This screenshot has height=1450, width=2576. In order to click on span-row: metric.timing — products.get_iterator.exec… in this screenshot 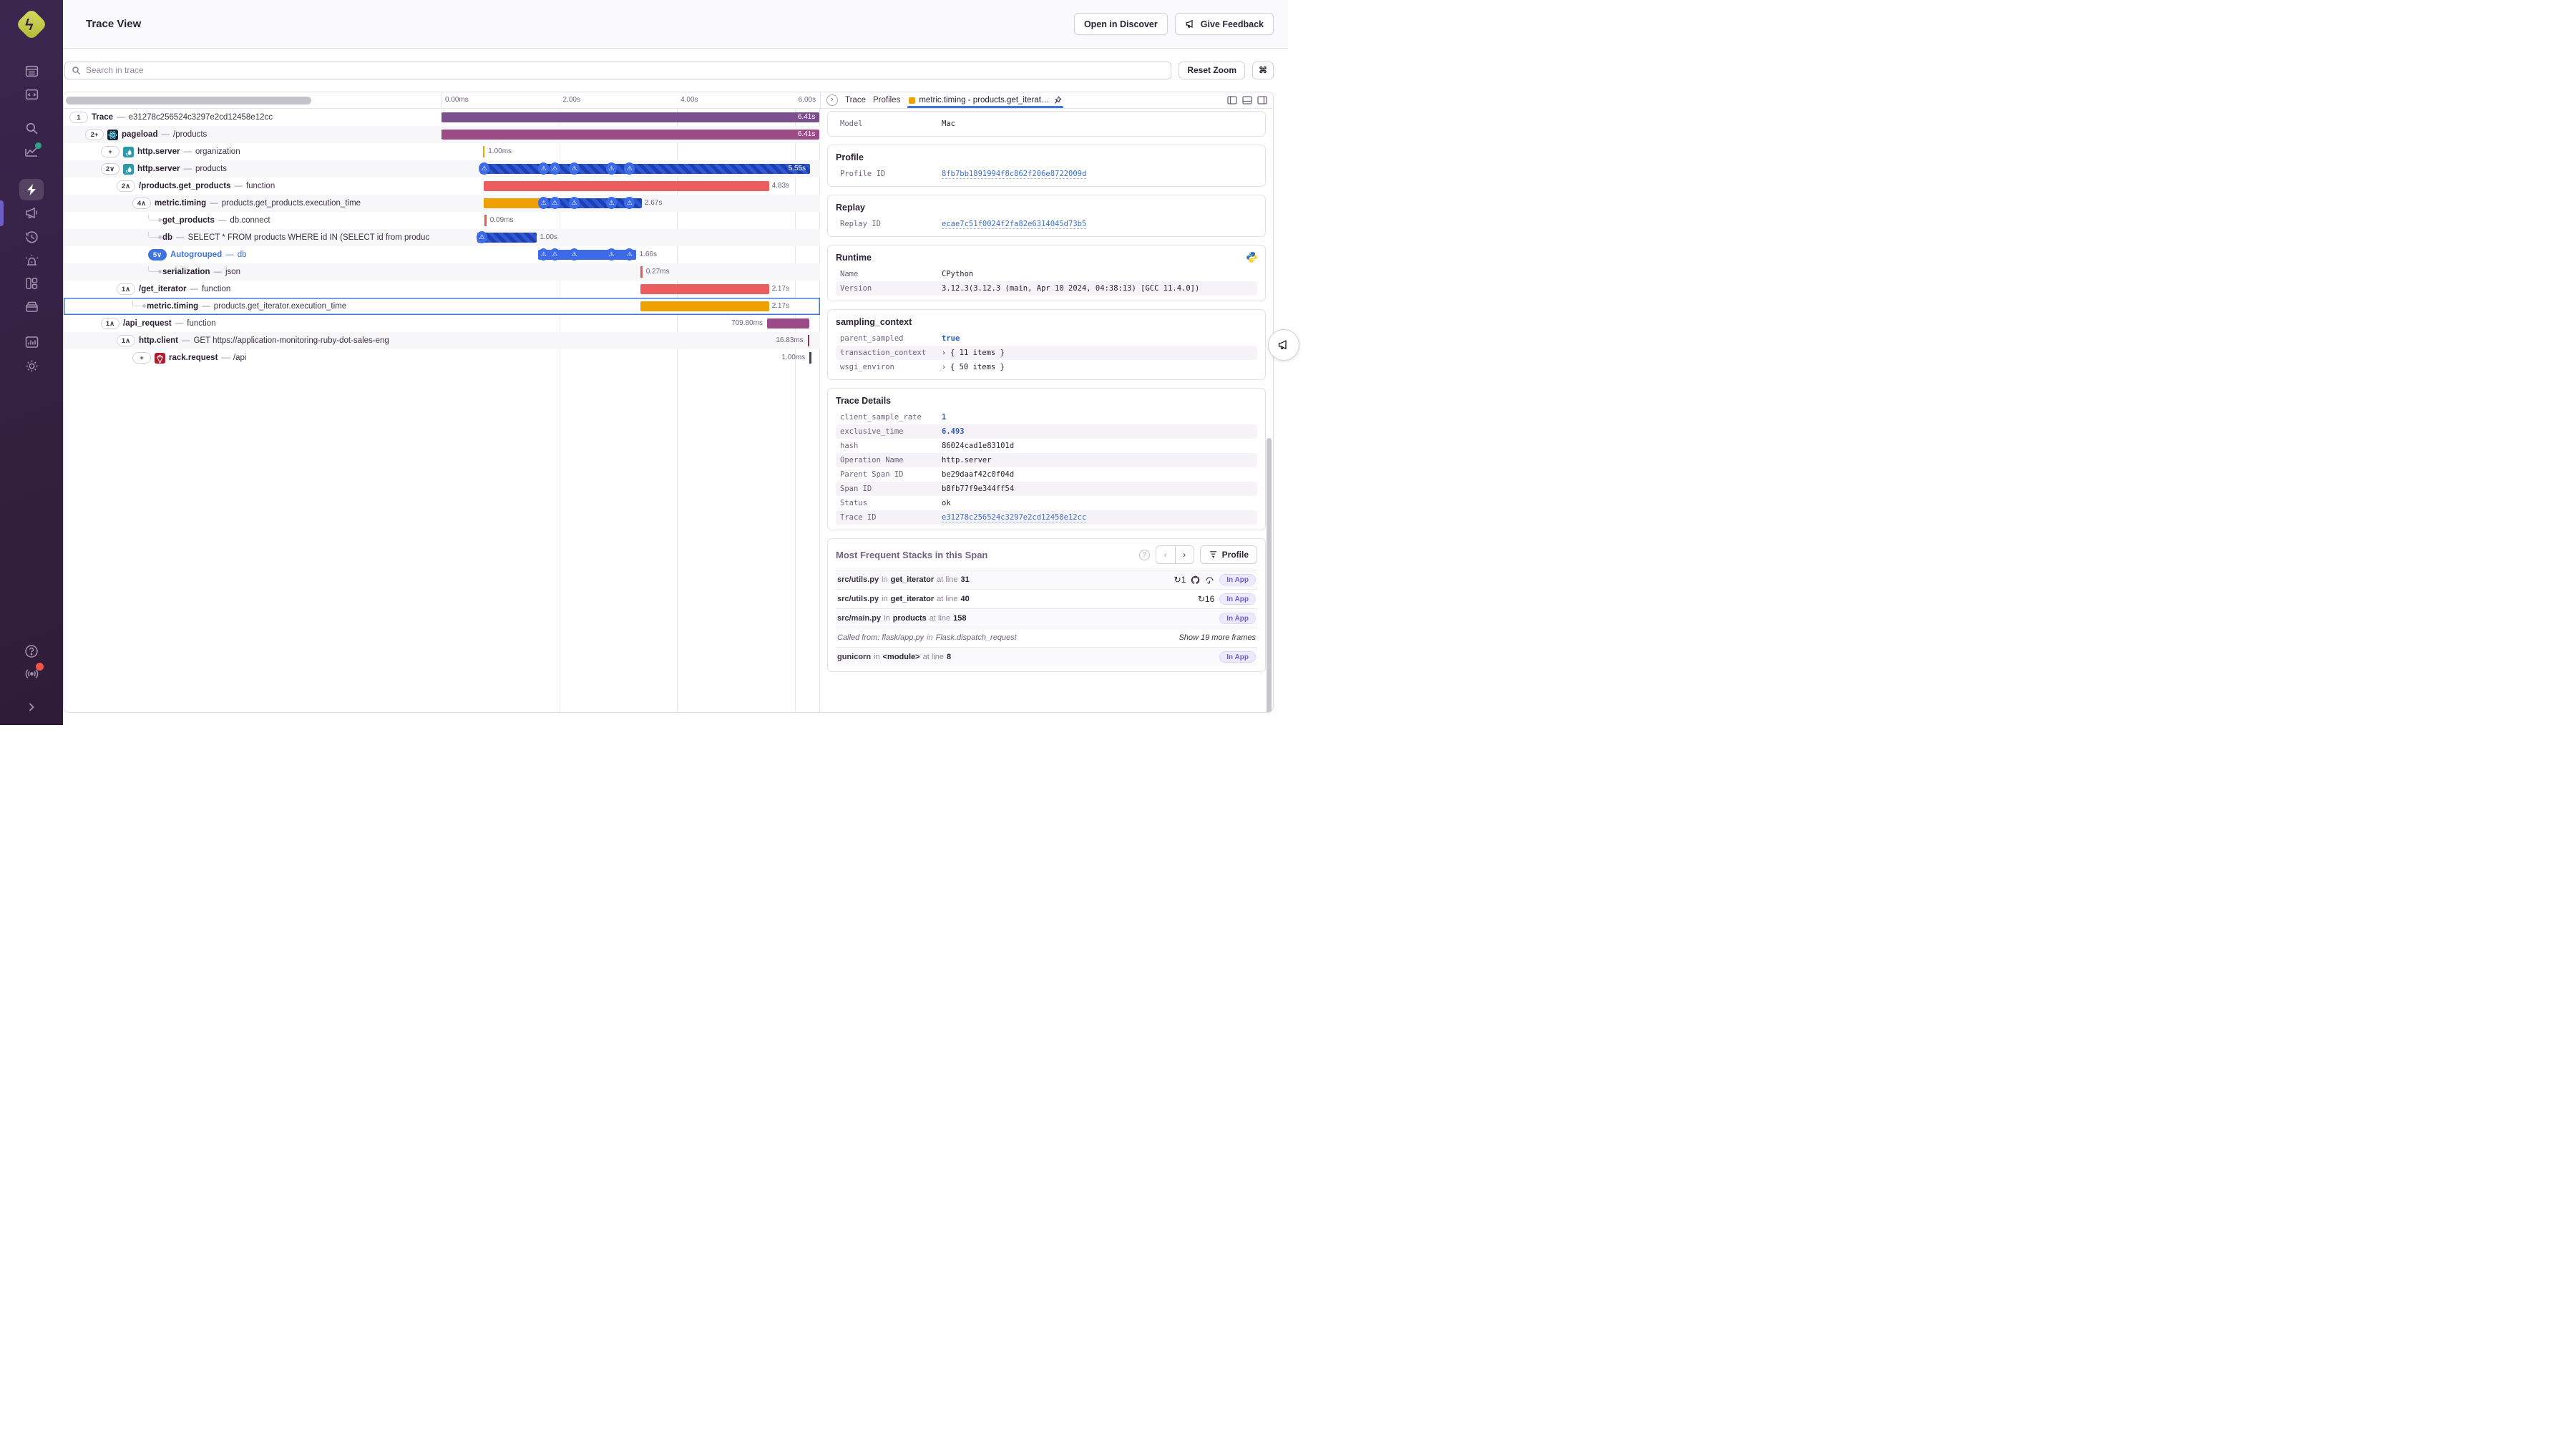, I will do `click(442, 306)`.